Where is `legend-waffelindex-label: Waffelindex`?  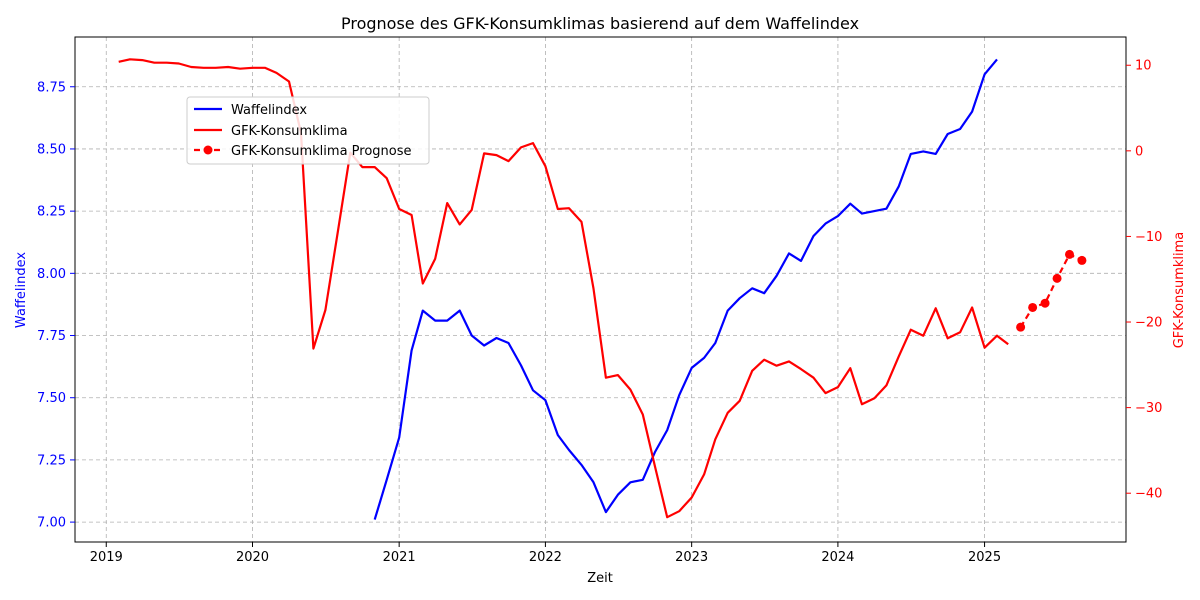 legend-waffelindex-label: Waffelindex is located at coordinates (269, 110).